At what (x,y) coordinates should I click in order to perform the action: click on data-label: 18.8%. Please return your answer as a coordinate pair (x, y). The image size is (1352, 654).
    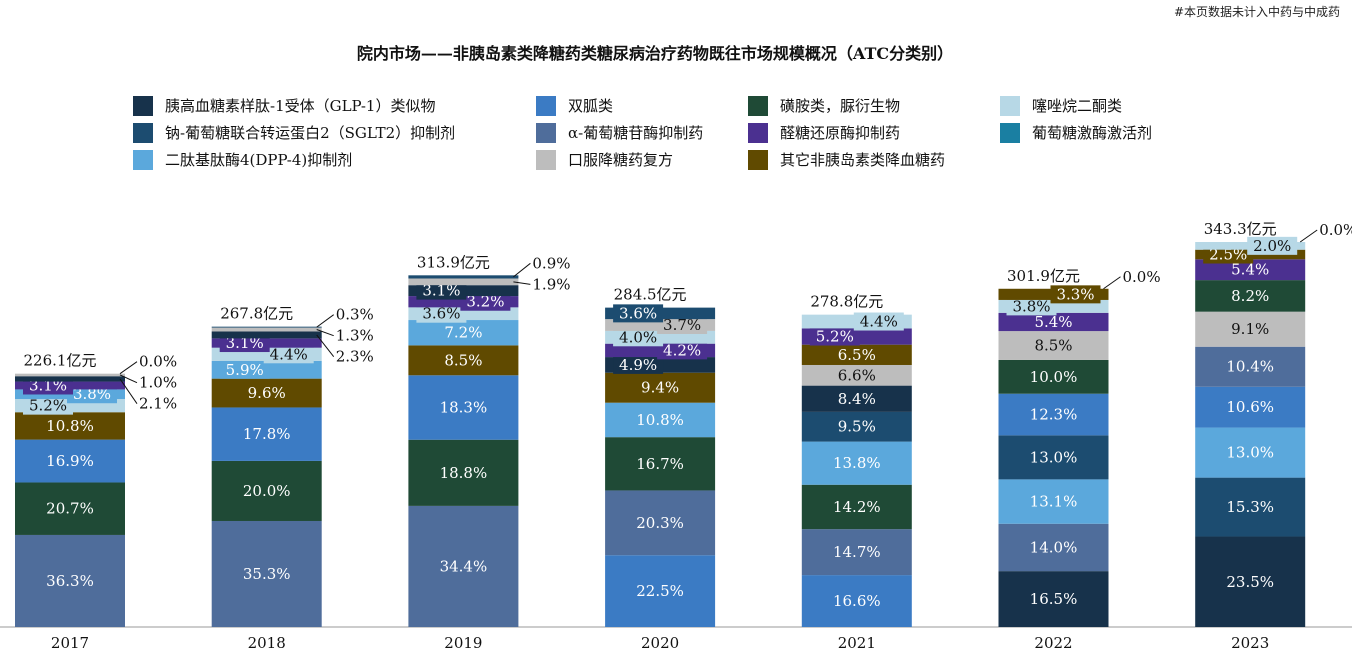
    Looking at the image, I should click on (464, 473).